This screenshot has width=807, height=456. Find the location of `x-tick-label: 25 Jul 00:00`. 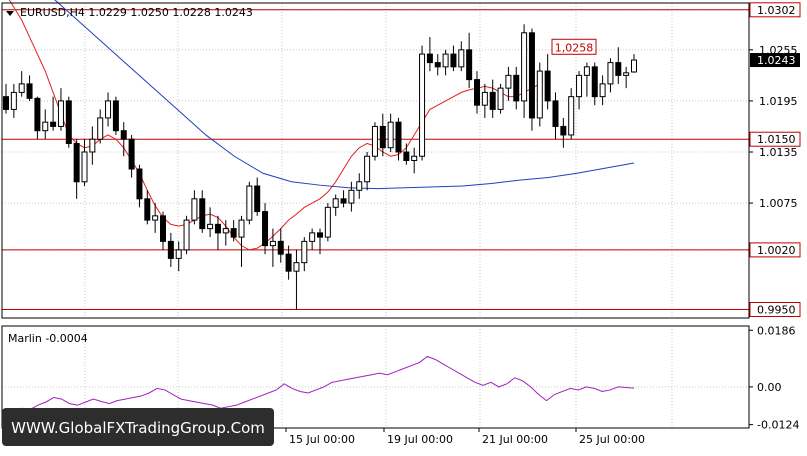

x-tick-label: 25 Jul 00:00 is located at coordinates (612, 439).